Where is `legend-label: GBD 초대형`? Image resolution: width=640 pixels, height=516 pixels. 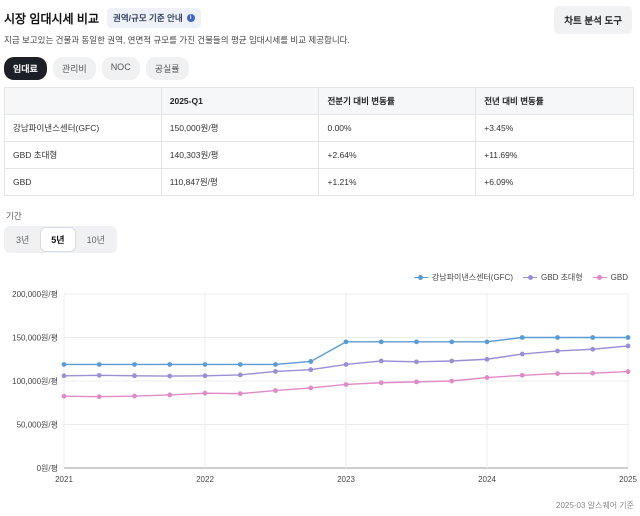 legend-label: GBD 초대형 is located at coordinates (562, 277).